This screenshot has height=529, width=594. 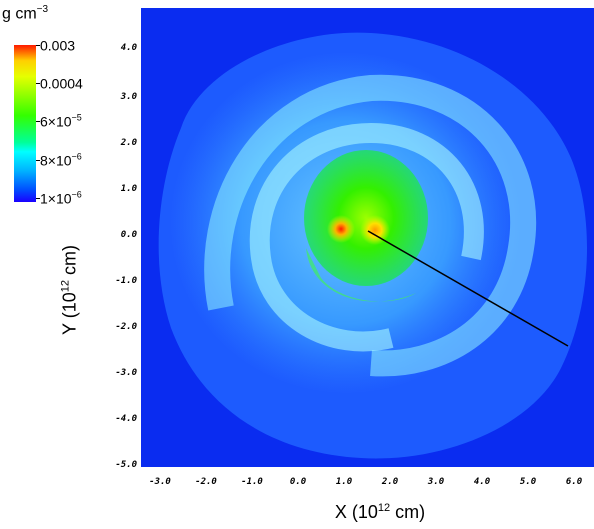 I want to click on y-axis-label: Y (1012 cm), so click(x=70, y=290).